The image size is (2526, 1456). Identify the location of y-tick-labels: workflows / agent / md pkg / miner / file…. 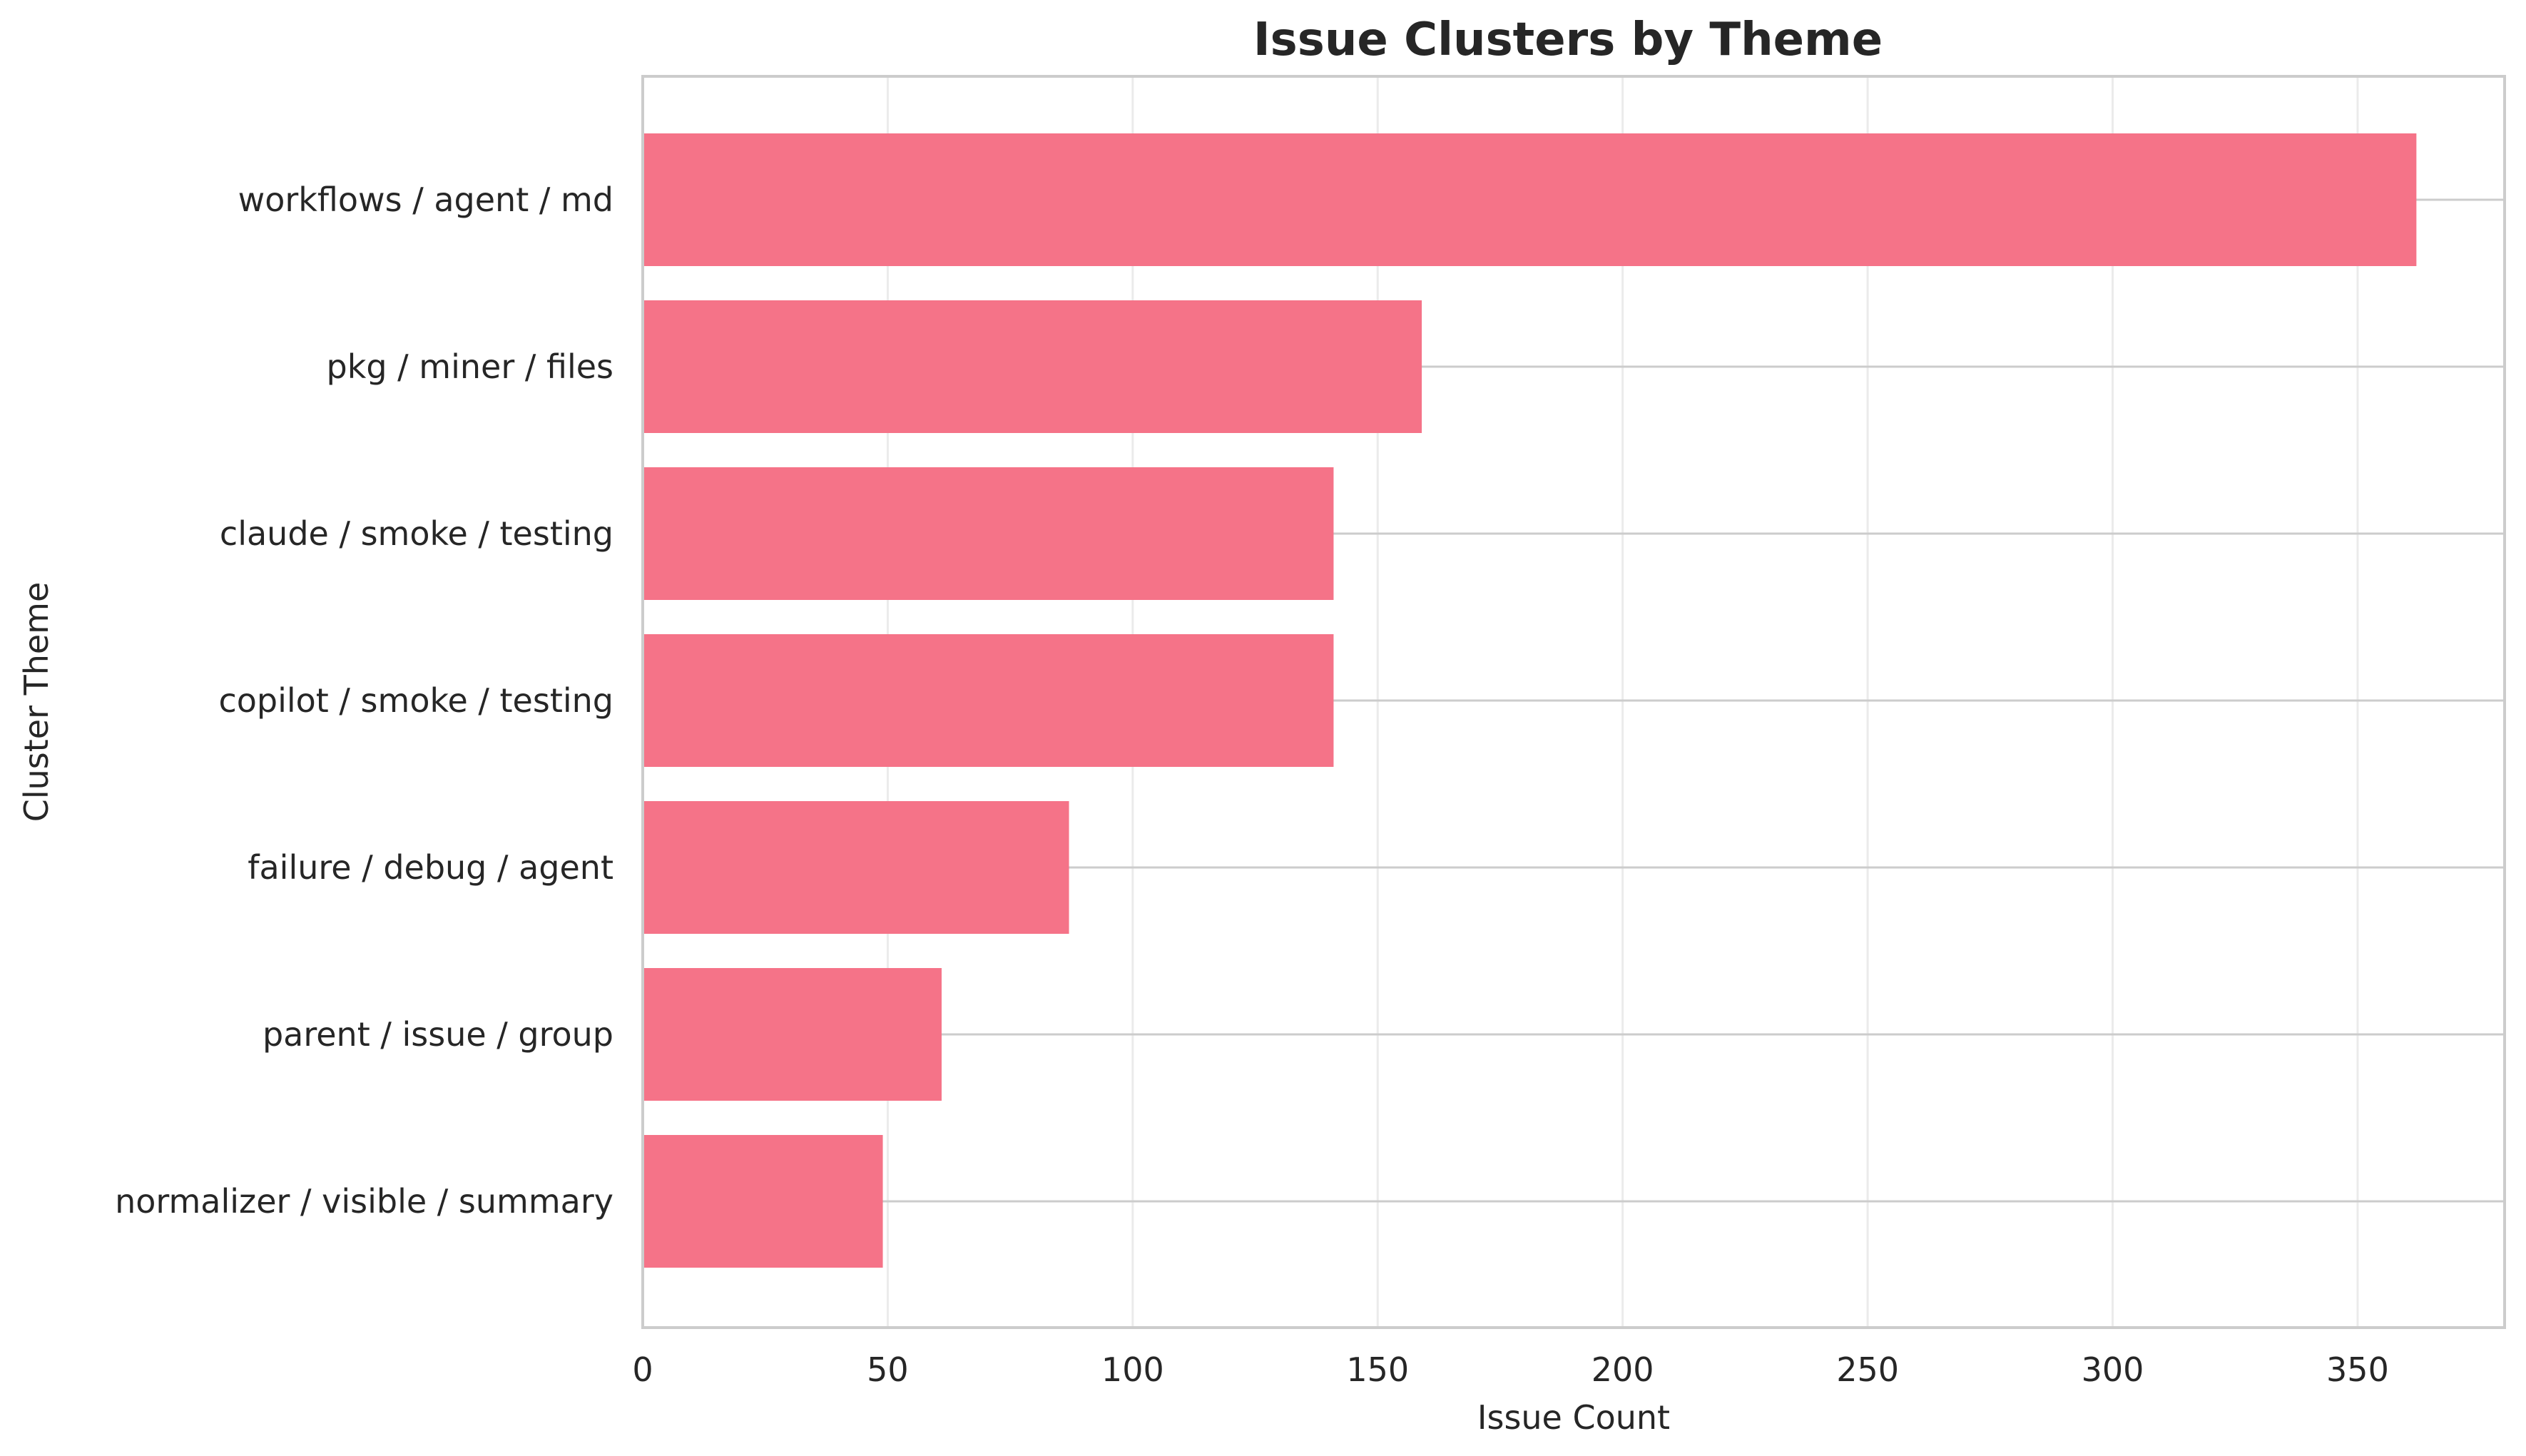
(364, 700).